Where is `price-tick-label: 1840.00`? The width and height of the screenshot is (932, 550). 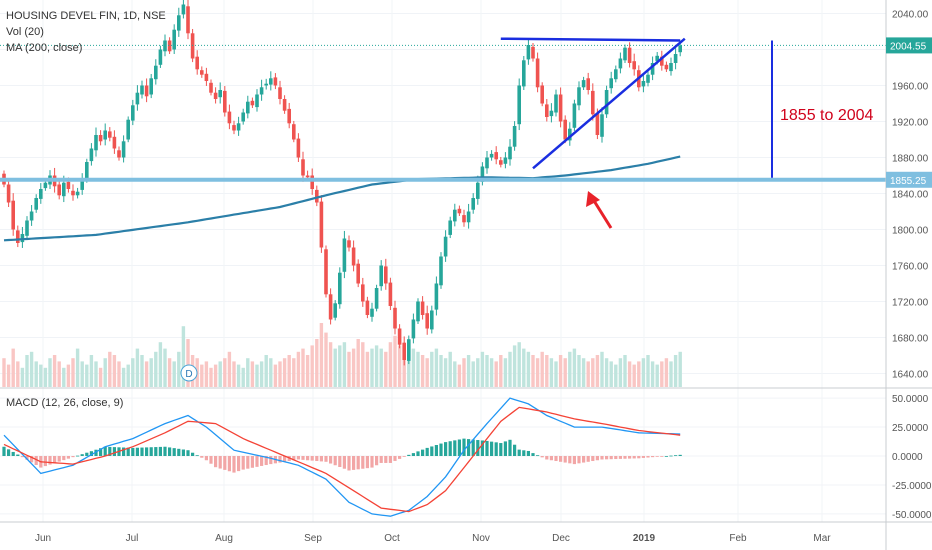
price-tick-label: 1840.00 is located at coordinates (910, 195).